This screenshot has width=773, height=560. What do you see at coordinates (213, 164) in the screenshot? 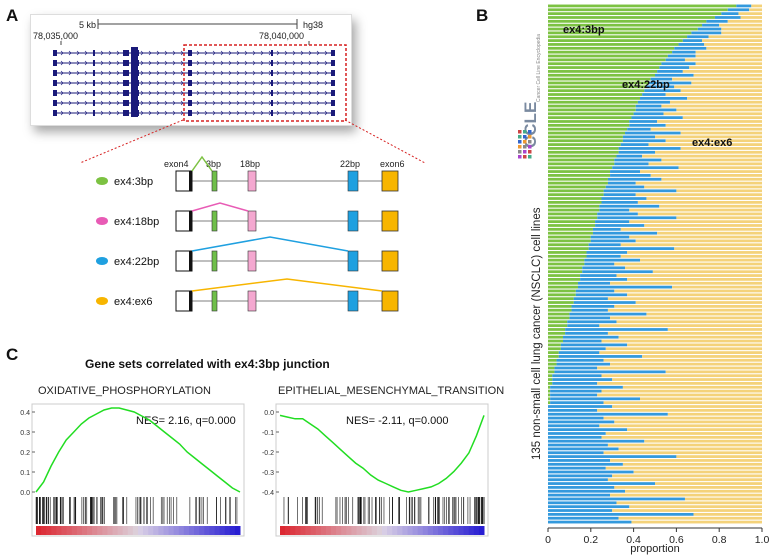
I see `exon-label-3bp: 3bp` at bounding box center [213, 164].